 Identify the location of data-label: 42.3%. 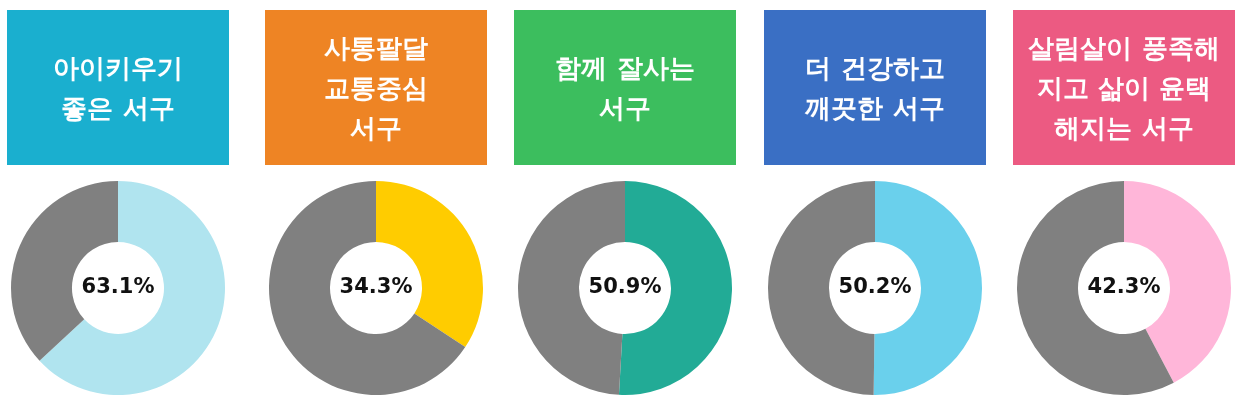
(1124, 286).